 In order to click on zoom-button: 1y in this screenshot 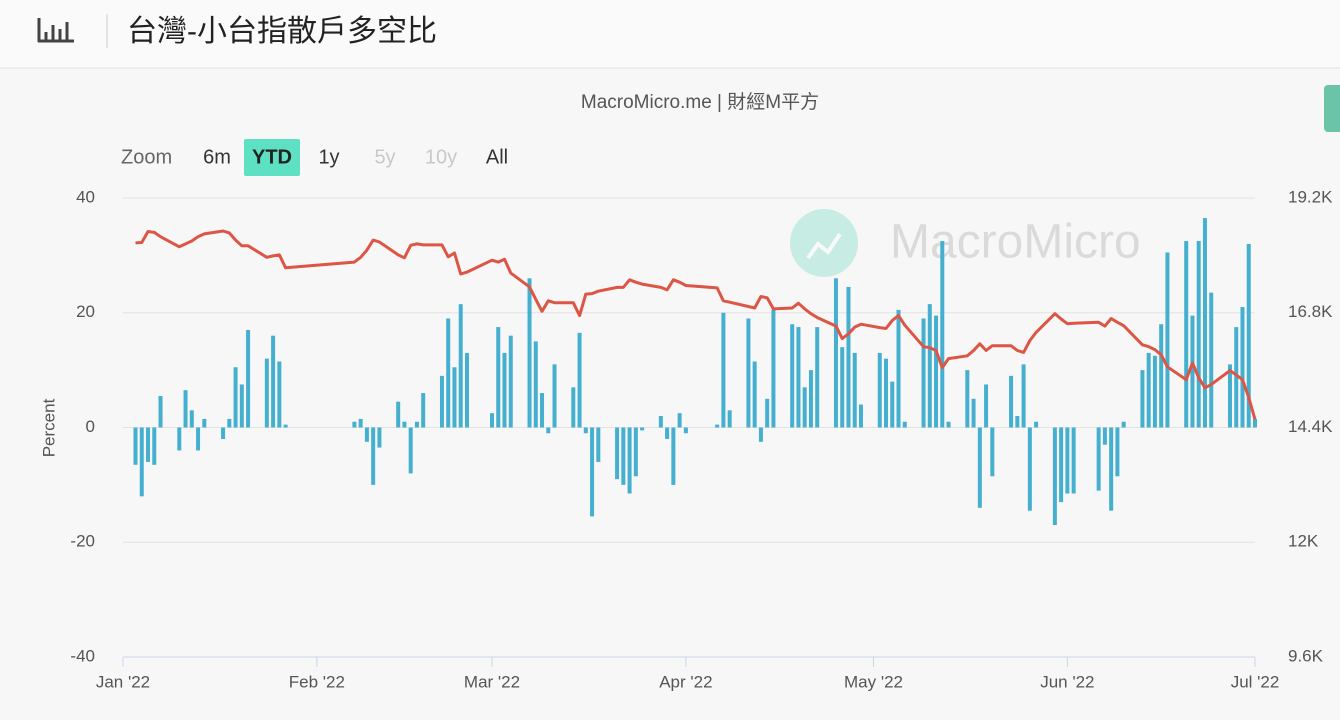, I will do `click(328, 157)`.